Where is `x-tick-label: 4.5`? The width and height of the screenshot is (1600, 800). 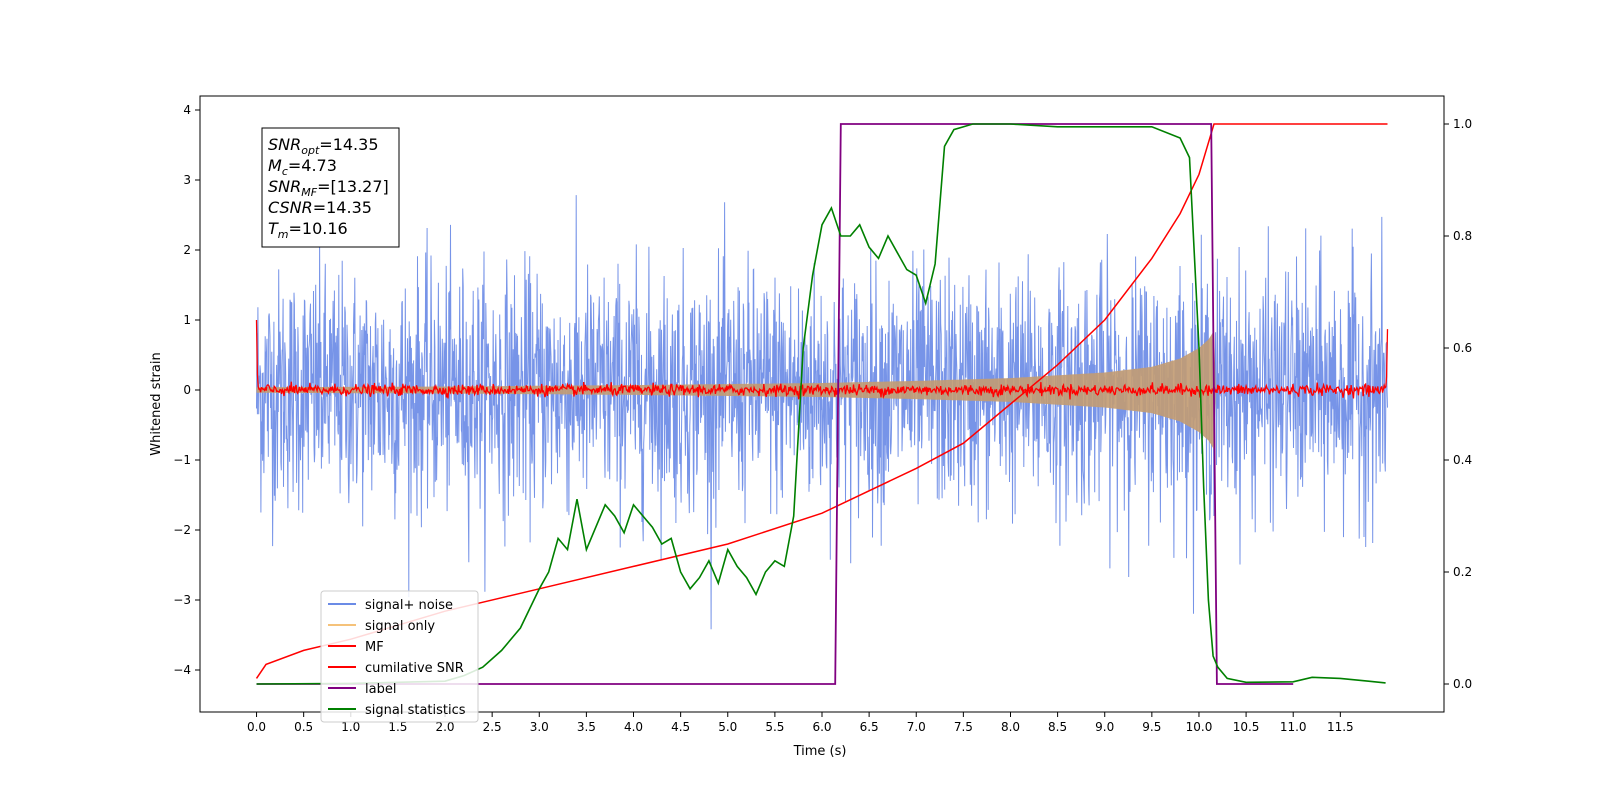
x-tick-label: 4.5 is located at coordinates (680, 727).